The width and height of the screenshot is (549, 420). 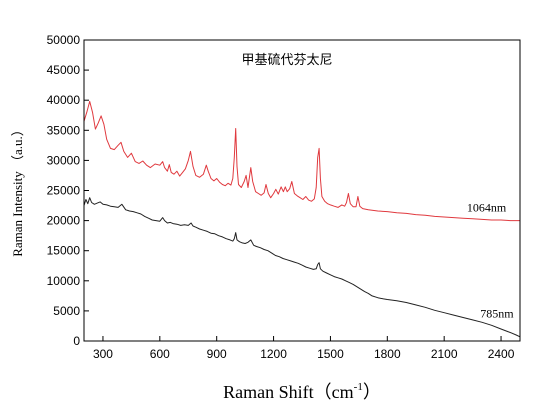 What do you see at coordinates (103, 354) in the screenshot?
I see `x-tick-label: 300` at bounding box center [103, 354].